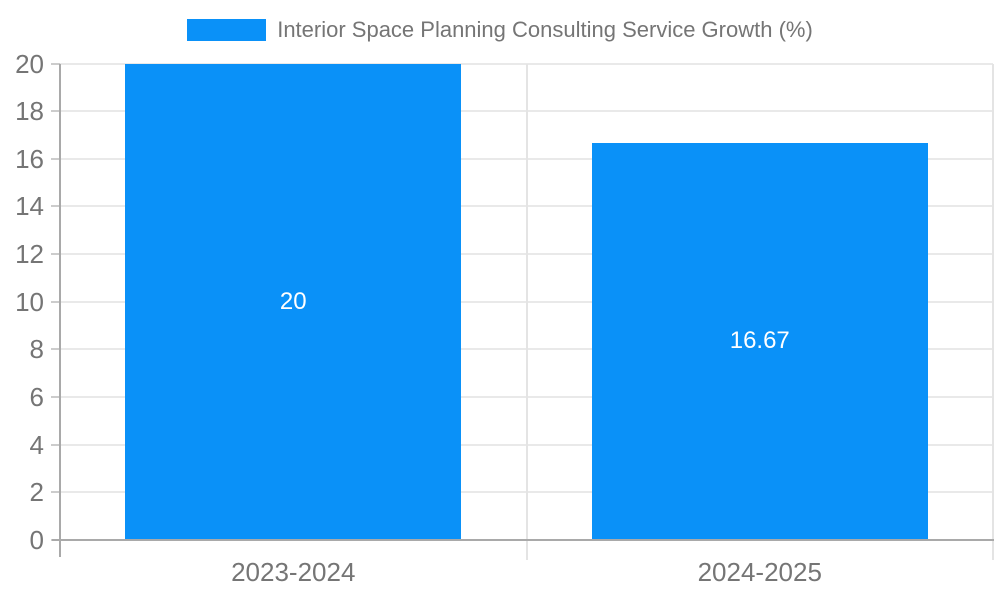 Image resolution: width=1000 pixels, height=600 pixels. What do you see at coordinates (293, 572) in the screenshot?
I see `x-axis-label-2023-2024: 2023-2024` at bounding box center [293, 572].